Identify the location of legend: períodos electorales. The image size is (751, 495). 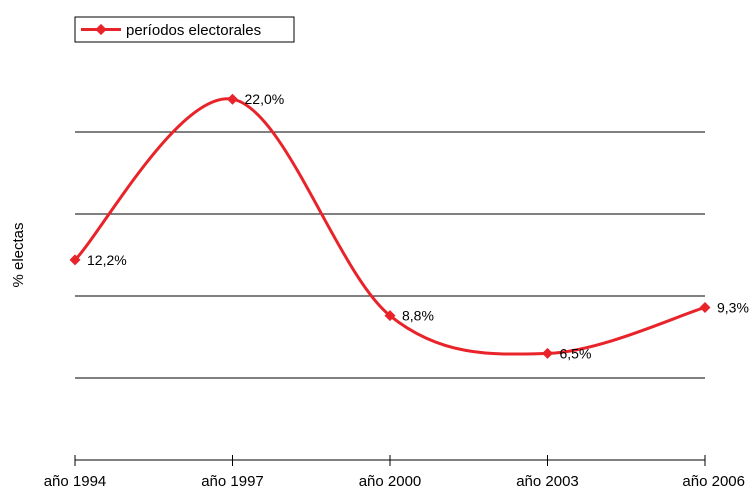
(184, 29).